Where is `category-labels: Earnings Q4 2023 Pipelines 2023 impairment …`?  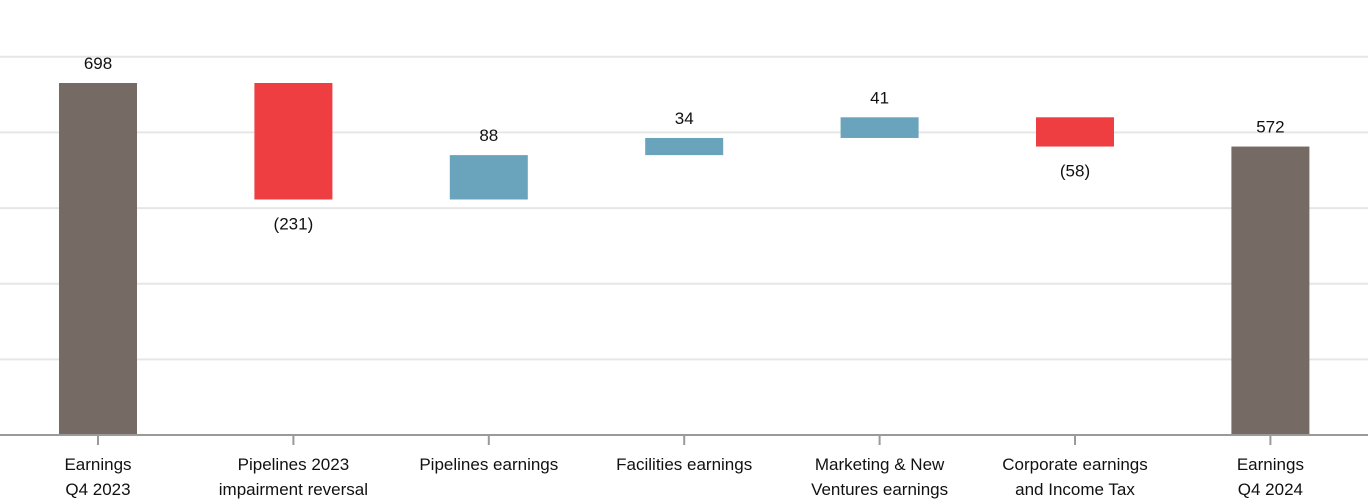 category-labels: Earnings Q4 2023 Pipelines 2023 impairment … is located at coordinates (684, 477).